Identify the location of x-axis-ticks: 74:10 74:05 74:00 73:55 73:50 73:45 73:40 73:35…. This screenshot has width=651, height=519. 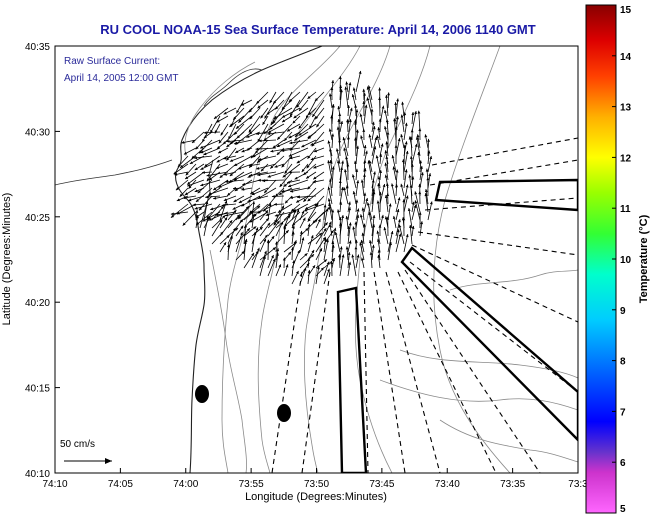
(315, 479).